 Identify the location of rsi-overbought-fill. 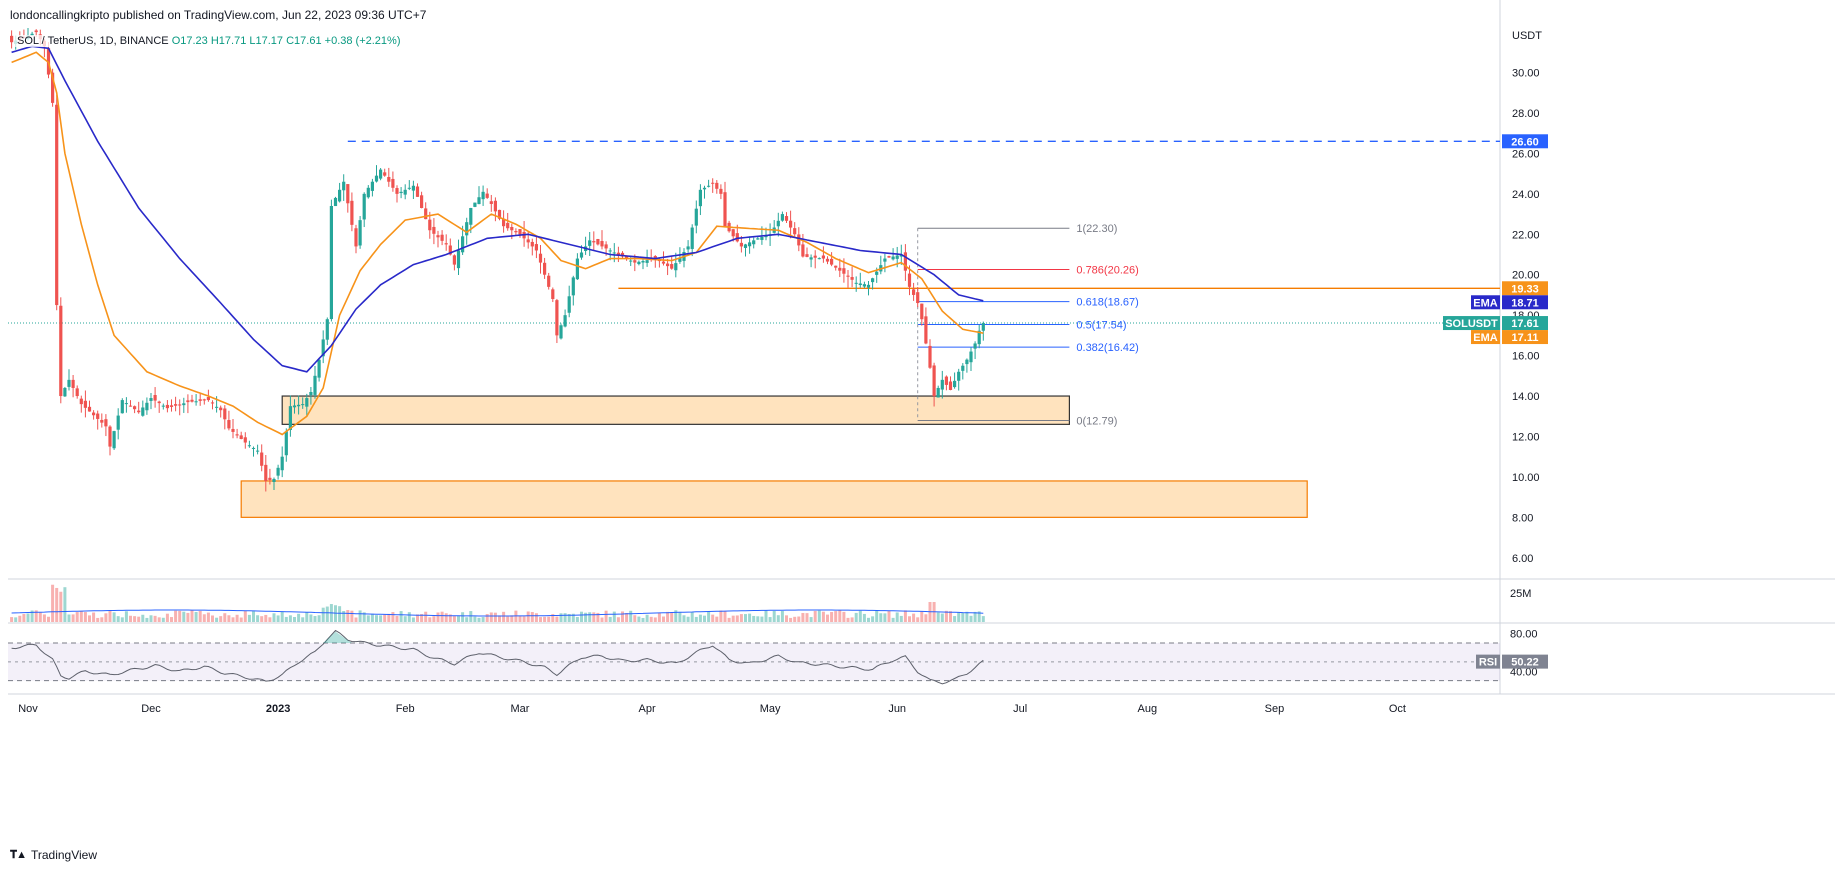
(337, 637).